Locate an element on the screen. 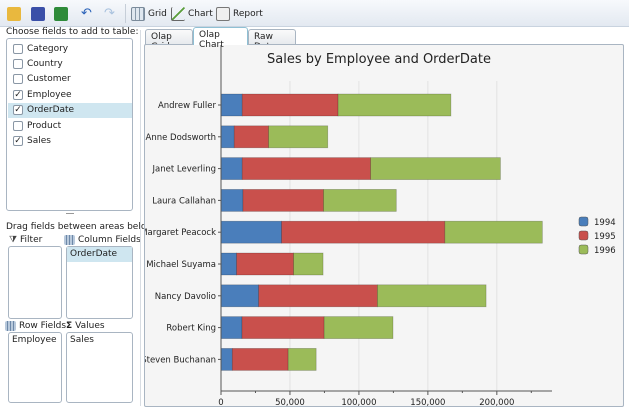  column-fields-icon is located at coordinates (69, 240).